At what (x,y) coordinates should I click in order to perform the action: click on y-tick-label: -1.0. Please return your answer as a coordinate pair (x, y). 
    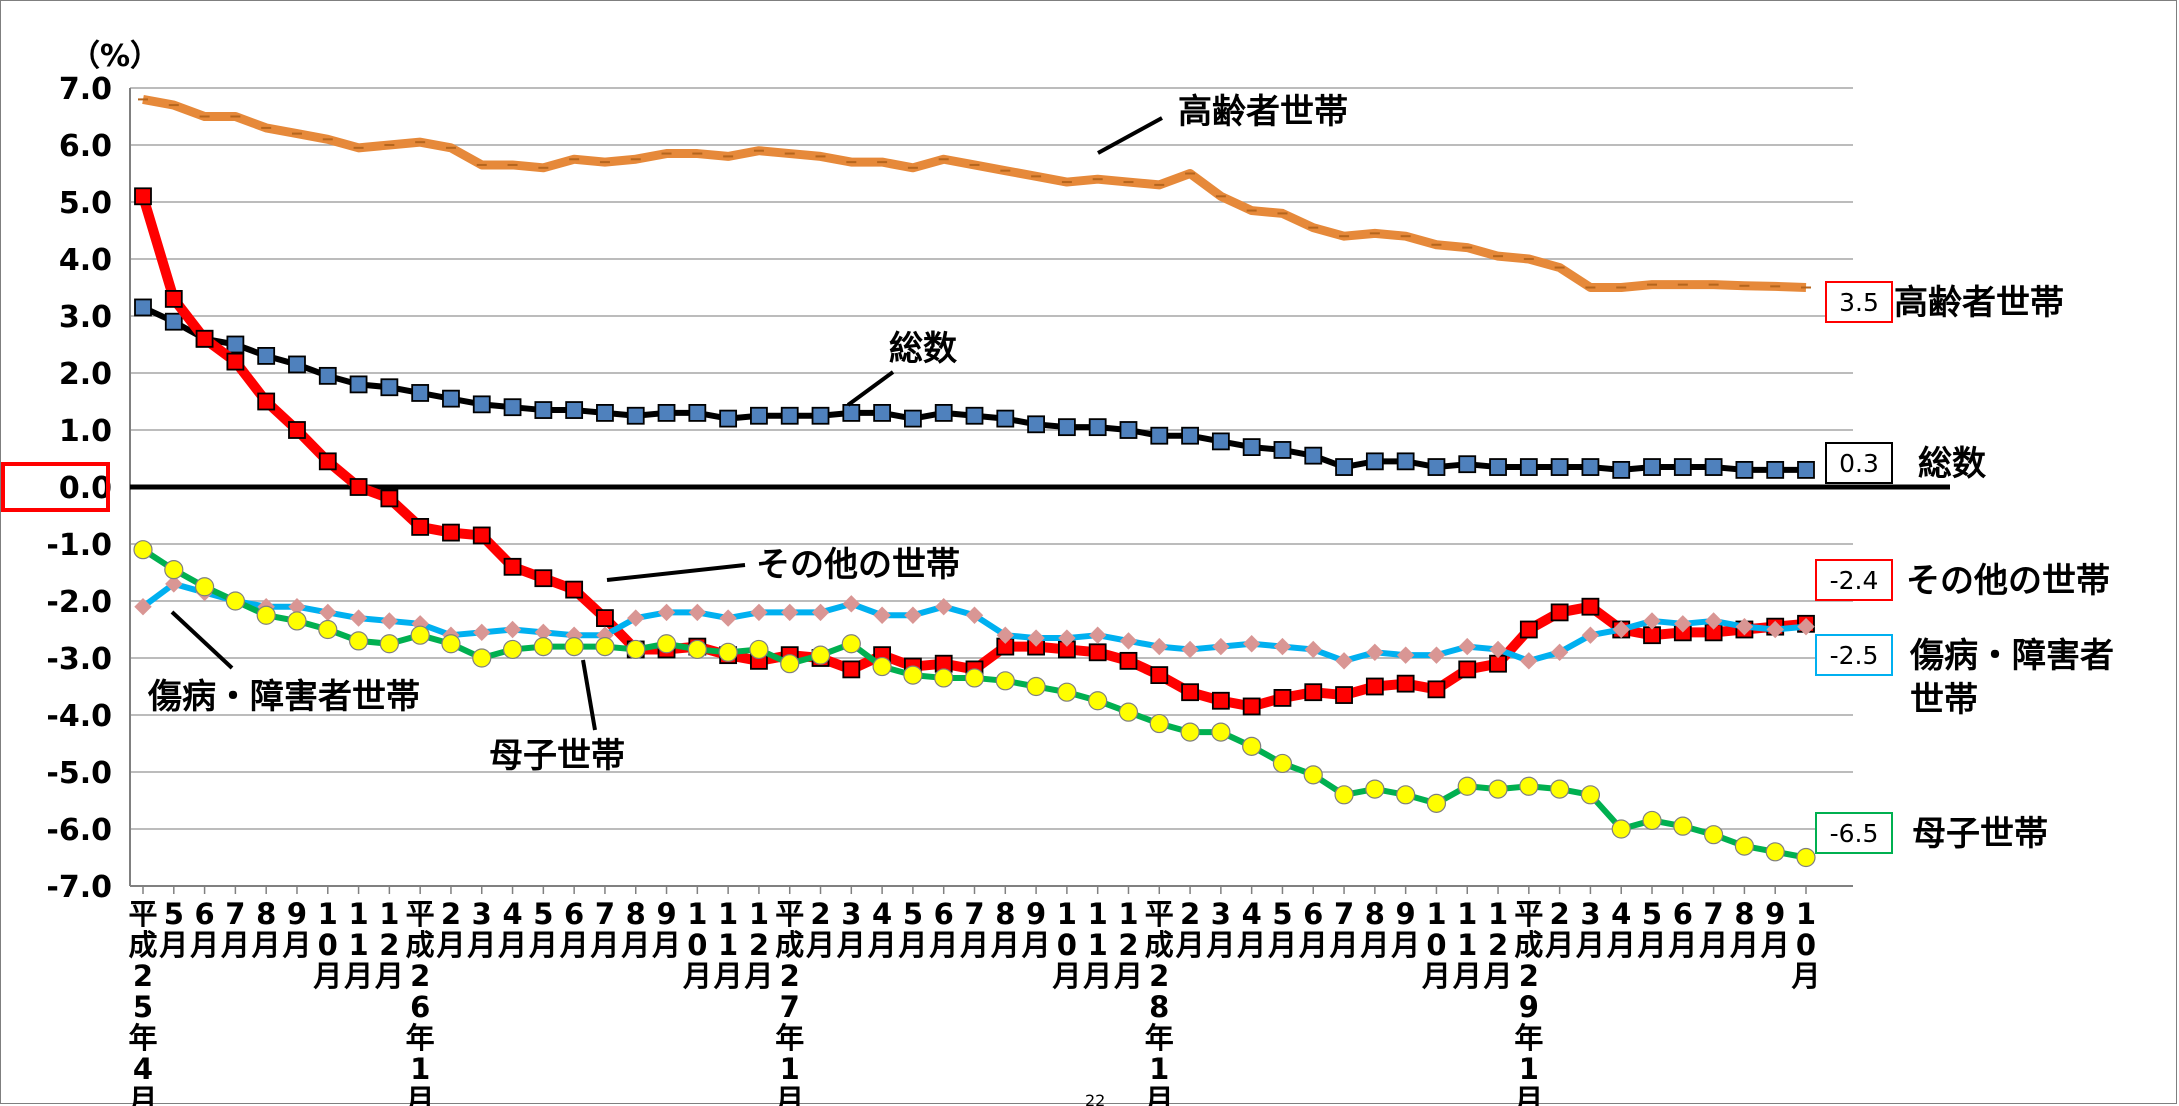
    Looking at the image, I should click on (79, 545).